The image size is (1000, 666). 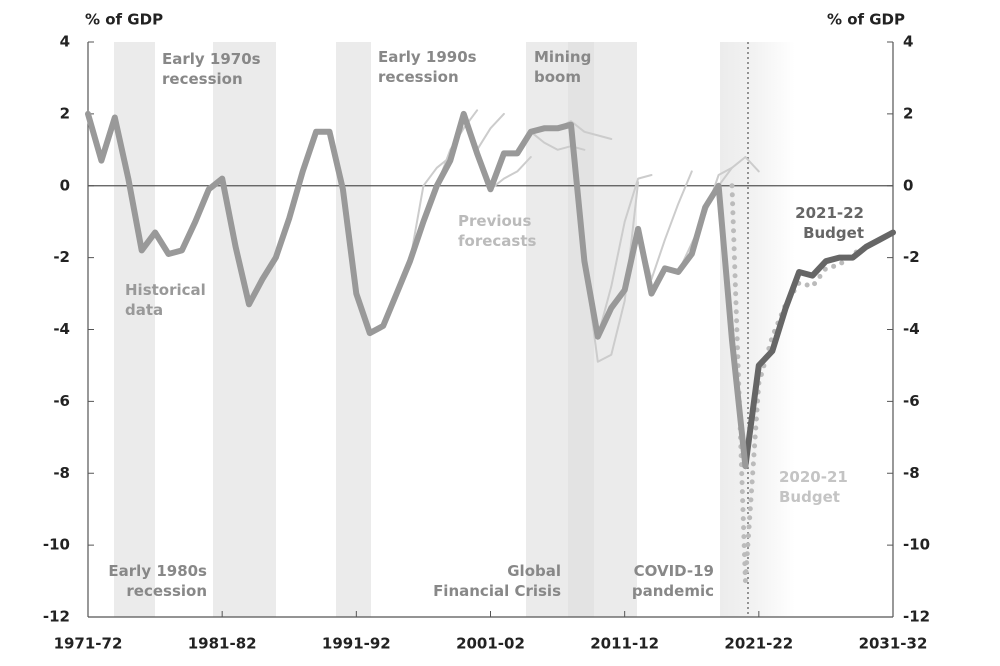 I want to click on region-annotation: Early 1990s recession, so click(x=427, y=67).